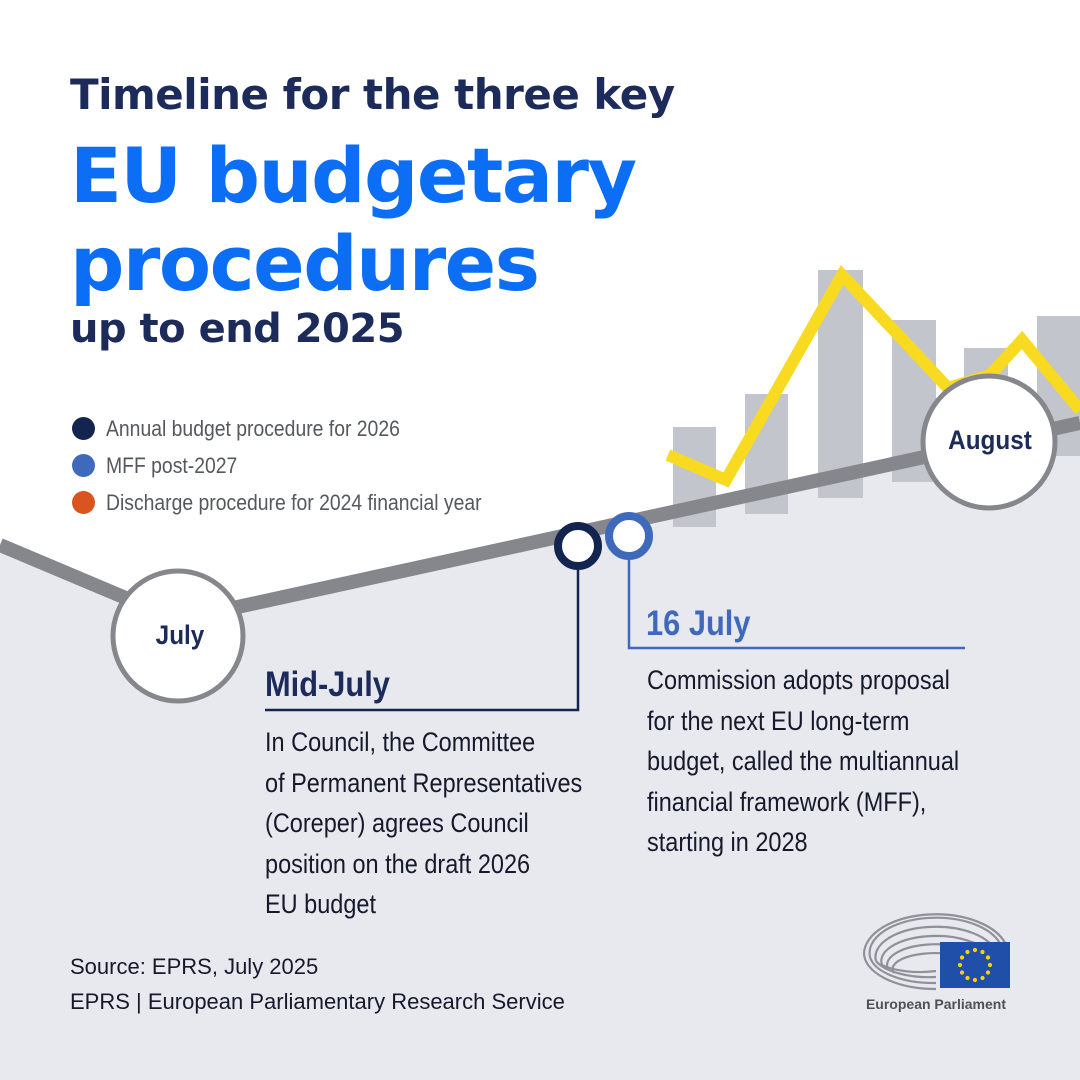 The image size is (1080, 1080). I want to click on description-line: Commission adopts proposal, so click(798, 680).